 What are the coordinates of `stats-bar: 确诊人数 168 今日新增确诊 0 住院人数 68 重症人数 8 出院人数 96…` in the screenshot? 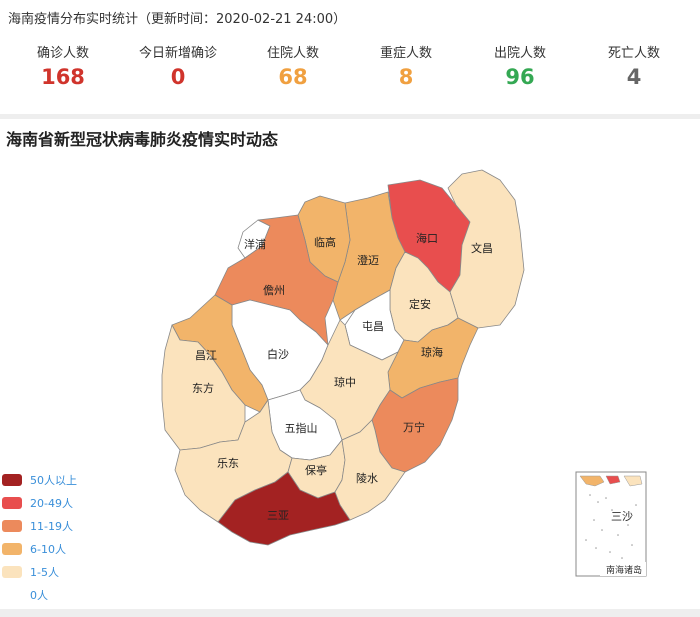 It's located at (350, 73).